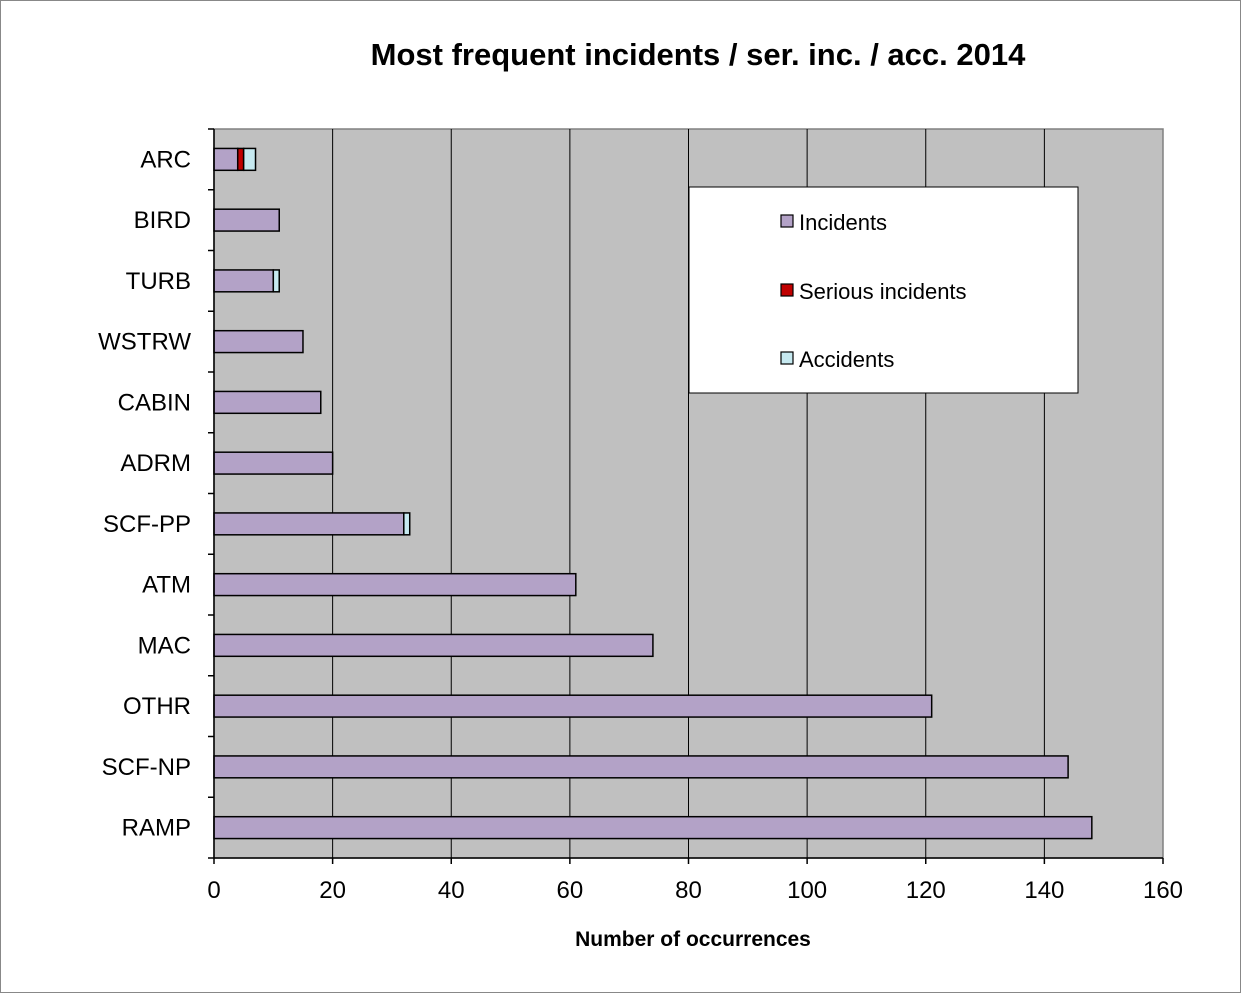 This screenshot has width=1241, height=993. What do you see at coordinates (146, 767) in the screenshot?
I see `y-tick-label: SCF-NP` at bounding box center [146, 767].